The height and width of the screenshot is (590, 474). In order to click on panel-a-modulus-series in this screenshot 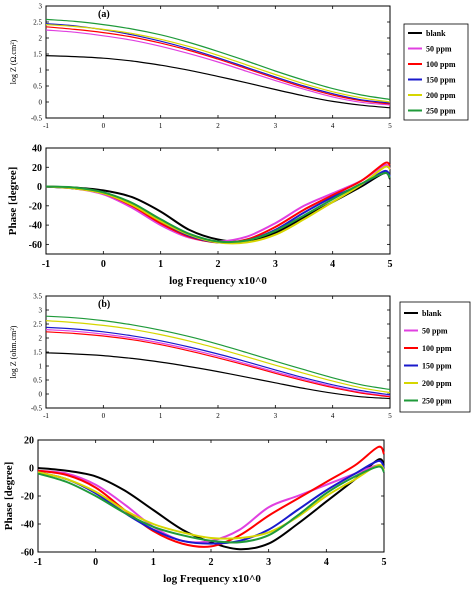, I will do `click(218, 63)`.